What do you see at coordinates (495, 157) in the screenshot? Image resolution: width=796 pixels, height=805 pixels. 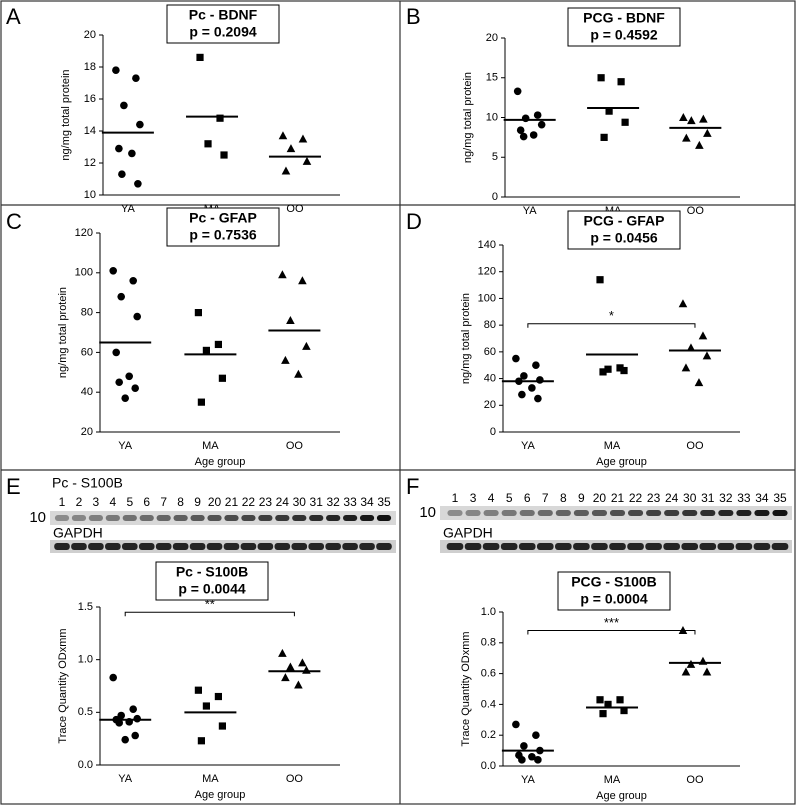 I see `y-tick-label: 5` at bounding box center [495, 157].